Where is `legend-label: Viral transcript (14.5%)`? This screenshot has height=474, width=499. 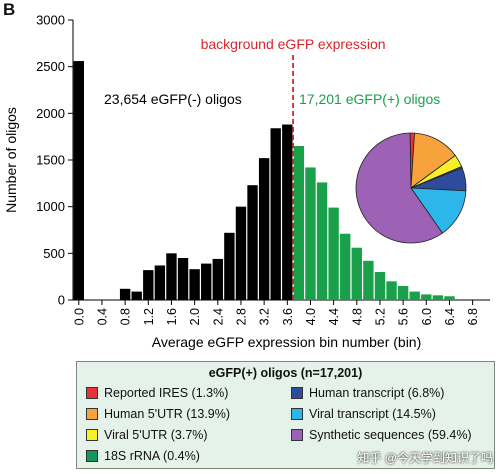
legend-label: Viral transcript (14.5%) is located at coordinates (372, 414).